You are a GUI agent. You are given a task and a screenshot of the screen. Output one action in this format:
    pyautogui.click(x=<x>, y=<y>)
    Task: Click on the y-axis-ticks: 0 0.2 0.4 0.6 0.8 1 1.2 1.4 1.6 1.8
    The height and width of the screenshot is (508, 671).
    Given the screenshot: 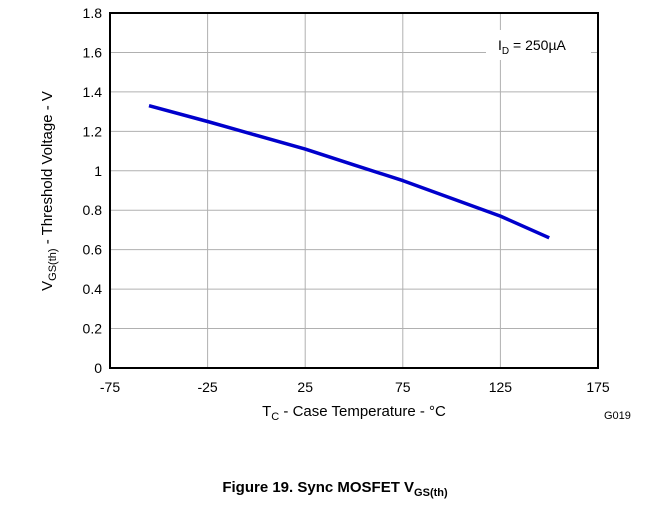 What is the action you would take?
    pyautogui.click(x=93, y=190)
    